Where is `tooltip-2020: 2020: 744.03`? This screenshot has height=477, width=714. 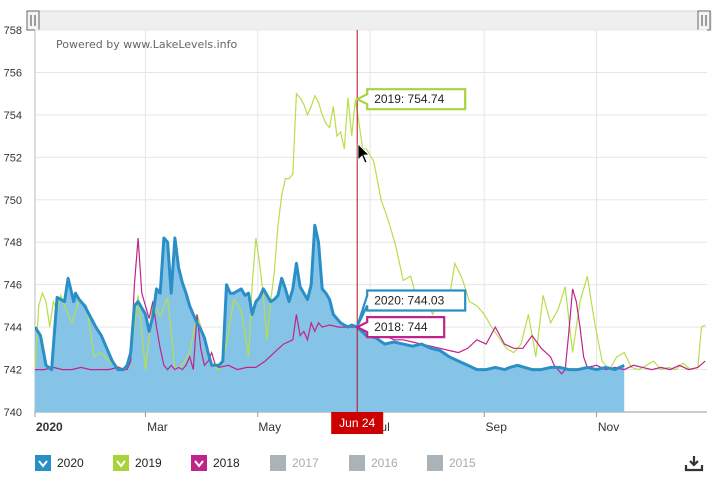 tooltip-2020: 2020: 744.03 is located at coordinates (411, 308).